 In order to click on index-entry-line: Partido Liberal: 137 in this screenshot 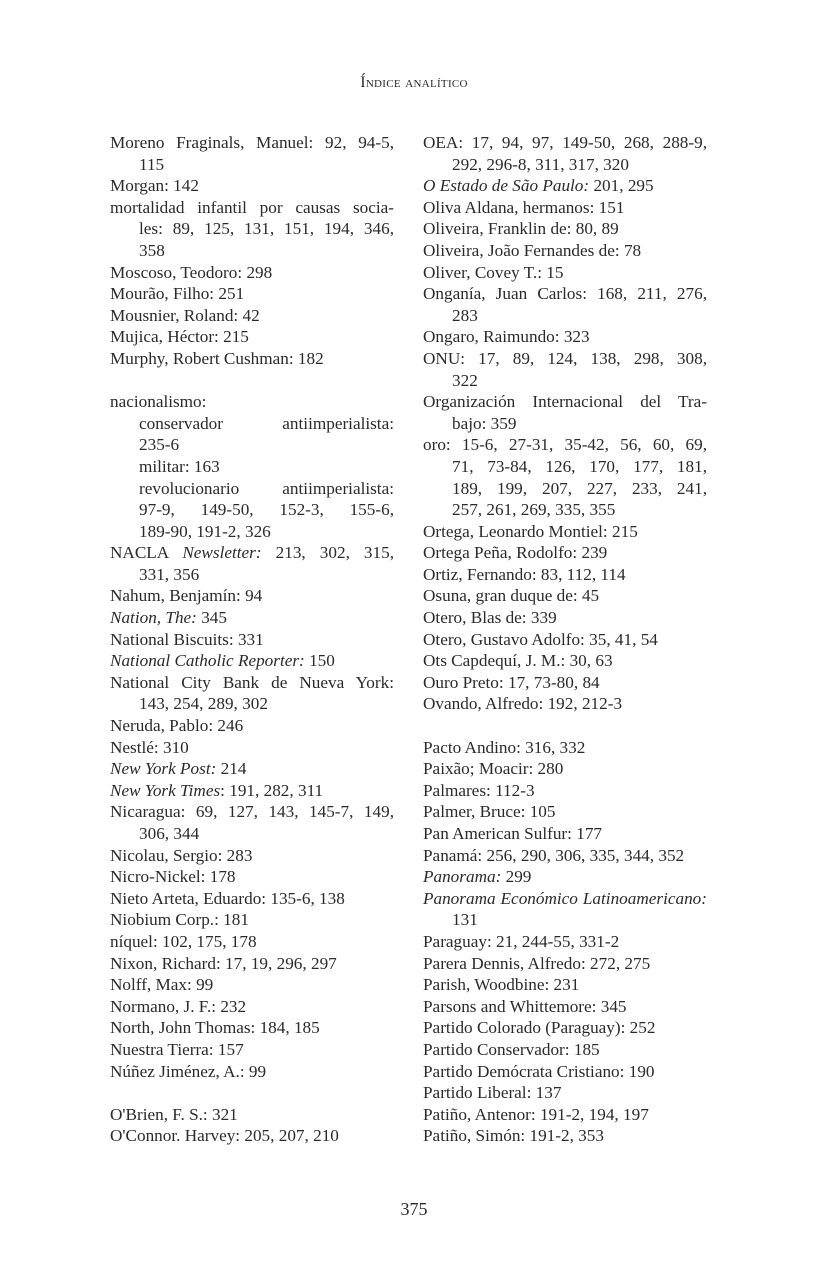, I will do `click(565, 1093)`.